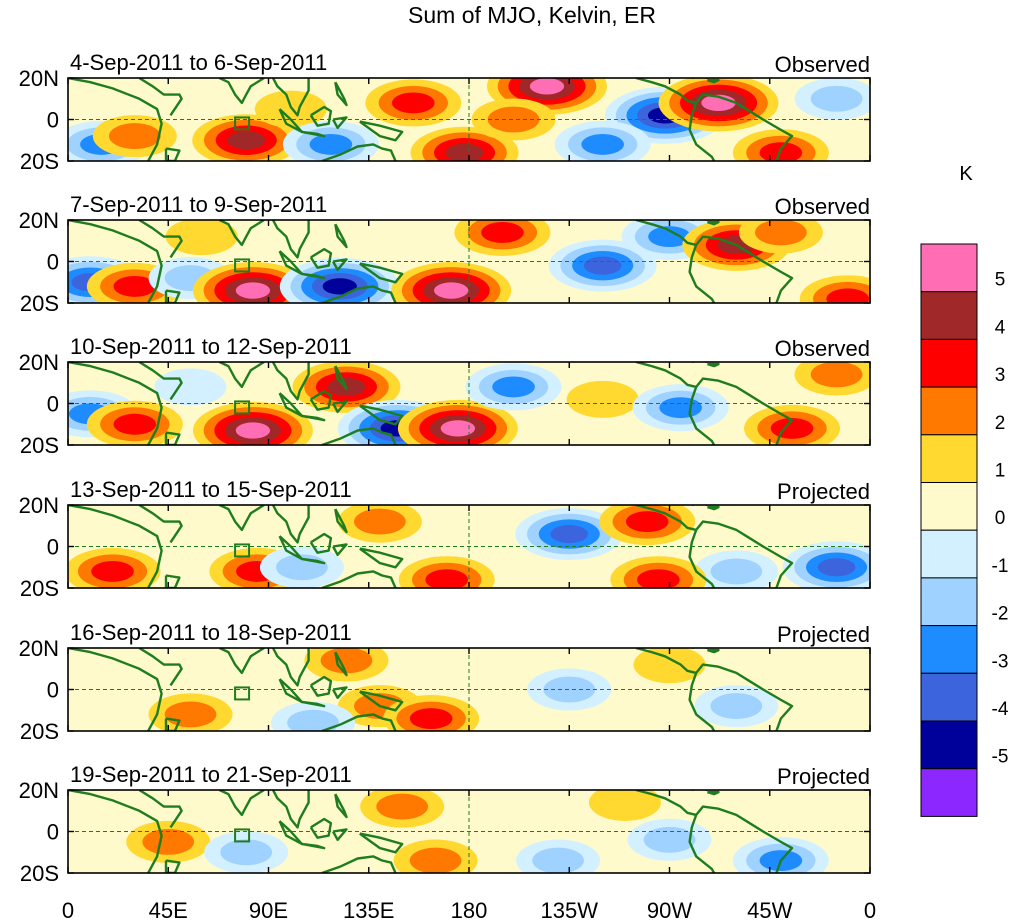  What do you see at coordinates (1000, 280) in the screenshot?
I see `colorbar-label: 5` at bounding box center [1000, 280].